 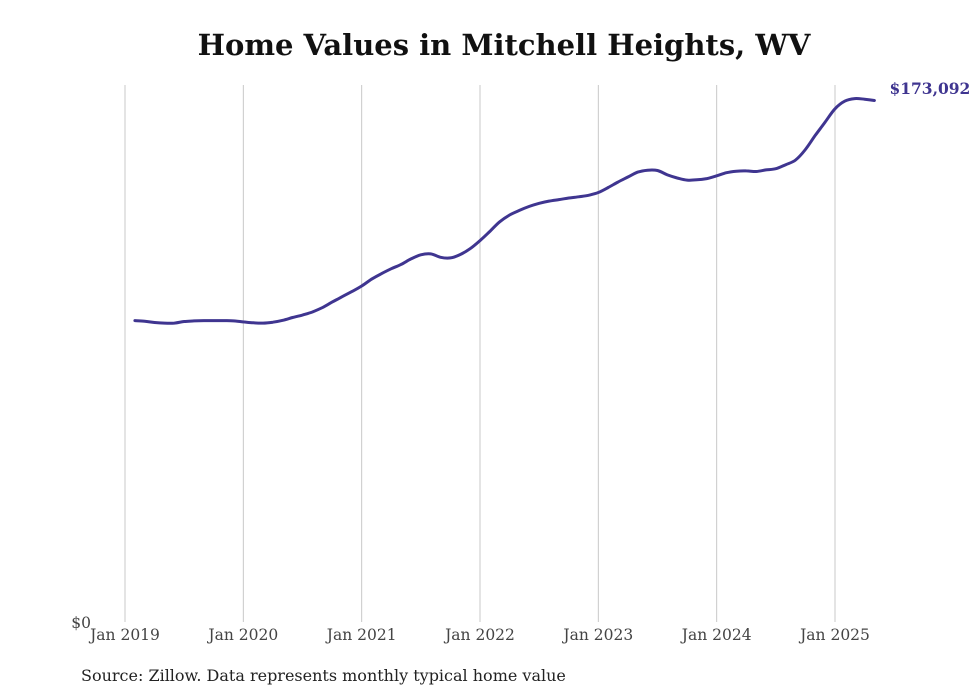 What do you see at coordinates (716, 635) in the screenshot?
I see `x-tick-label: Jan 2024` at bounding box center [716, 635].